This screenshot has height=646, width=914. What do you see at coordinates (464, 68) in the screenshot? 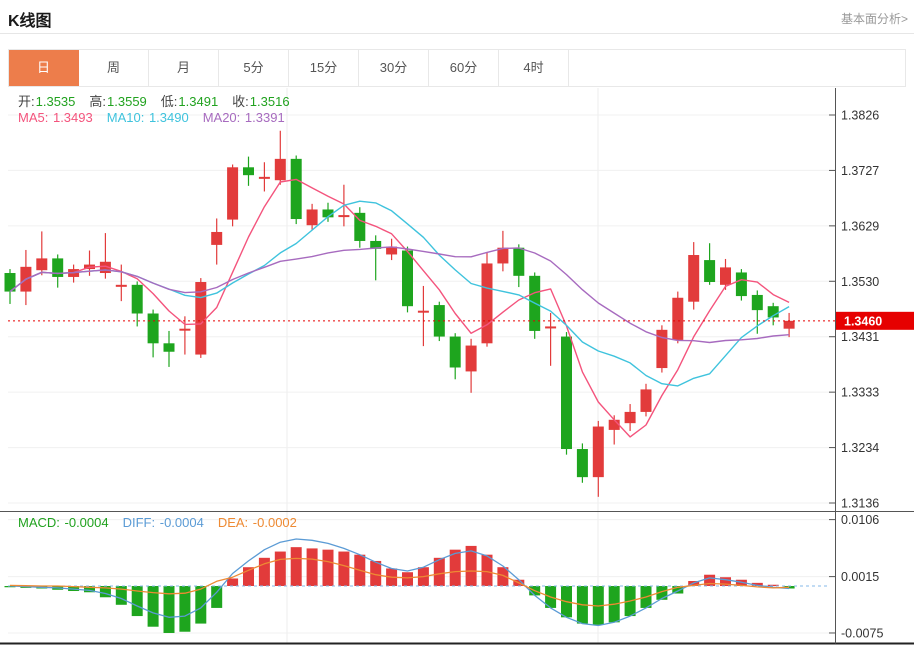
I see `tab-60分: 60分` at bounding box center [464, 68].